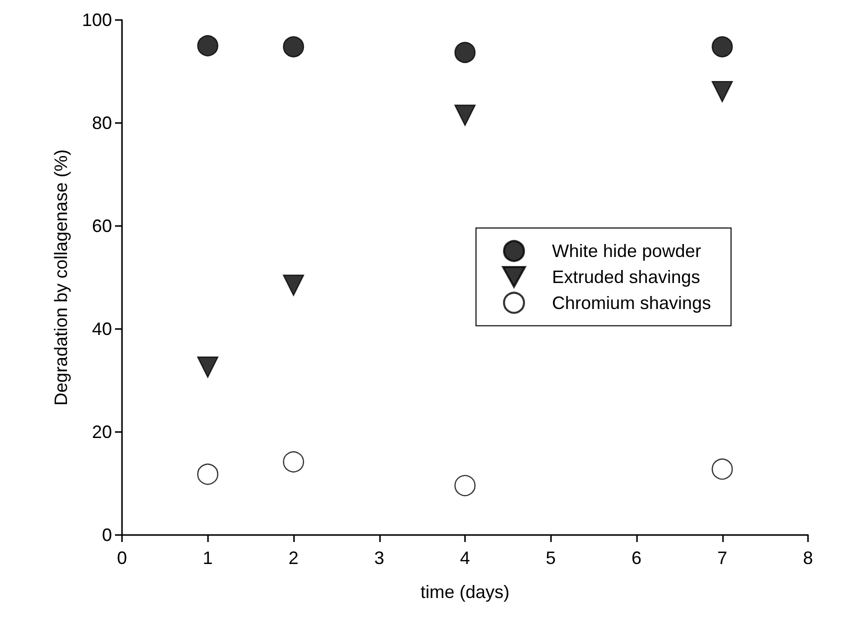 Image resolution: width=843 pixels, height=635 pixels. What do you see at coordinates (627, 251) in the screenshot?
I see `legend-label: White hide powder` at bounding box center [627, 251].